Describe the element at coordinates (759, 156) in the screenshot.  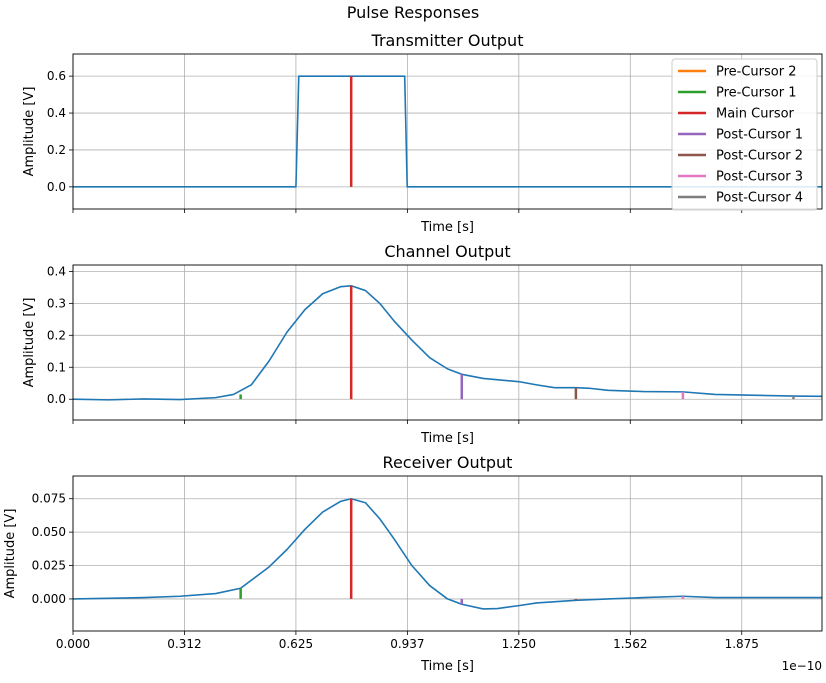
I see `legend-label-post-cursor-2: Post-Cursor 2` at that location.